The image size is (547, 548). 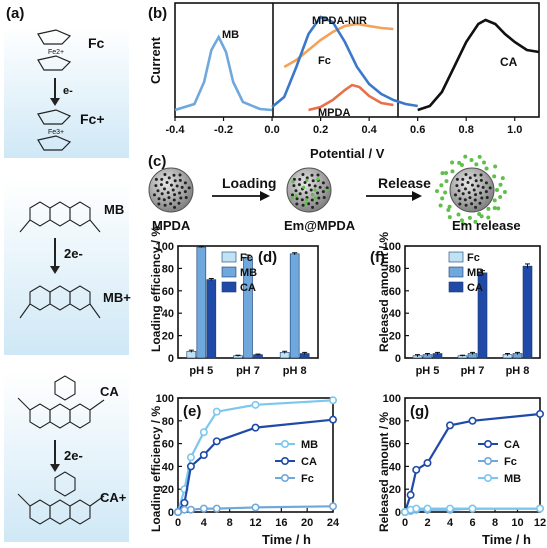 What do you see at coordinates (61, 402) in the screenshot?
I see `ca-structure-icon` at bounding box center [61, 402].